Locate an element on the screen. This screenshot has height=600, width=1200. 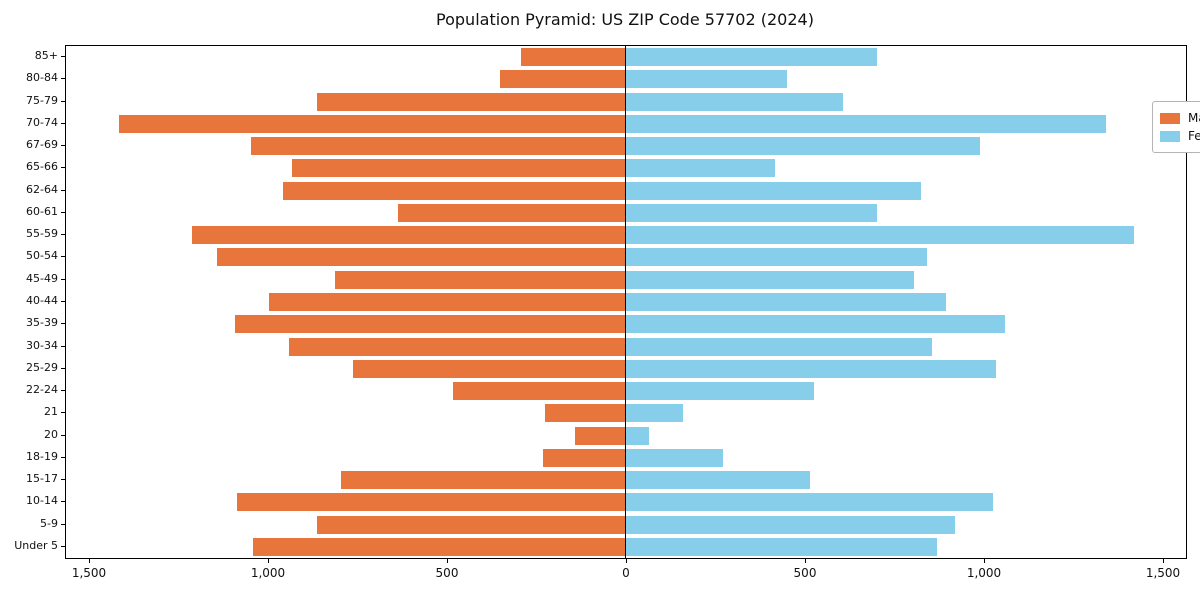
y-tick-label-30-34: 30-34 is located at coordinates (42, 345).